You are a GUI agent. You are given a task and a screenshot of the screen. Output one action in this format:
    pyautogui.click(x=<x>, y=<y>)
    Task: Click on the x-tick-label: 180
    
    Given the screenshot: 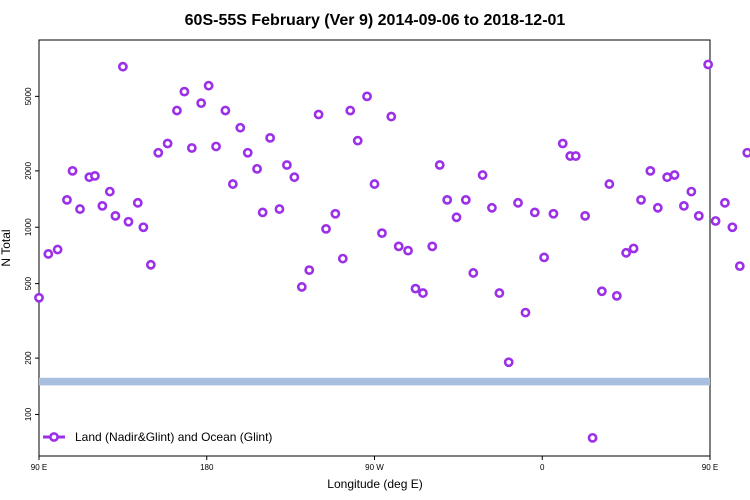 What is the action you would take?
    pyautogui.click(x=207, y=467)
    